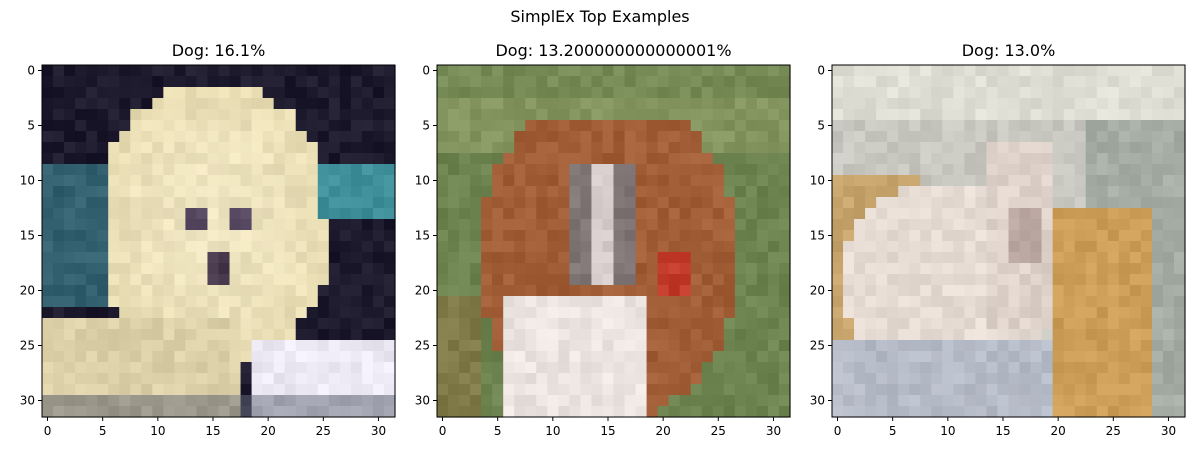  What do you see at coordinates (1058, 431) in the screenshot?
I see `x-tick-label: 20` at bounding box center [1058, 431].